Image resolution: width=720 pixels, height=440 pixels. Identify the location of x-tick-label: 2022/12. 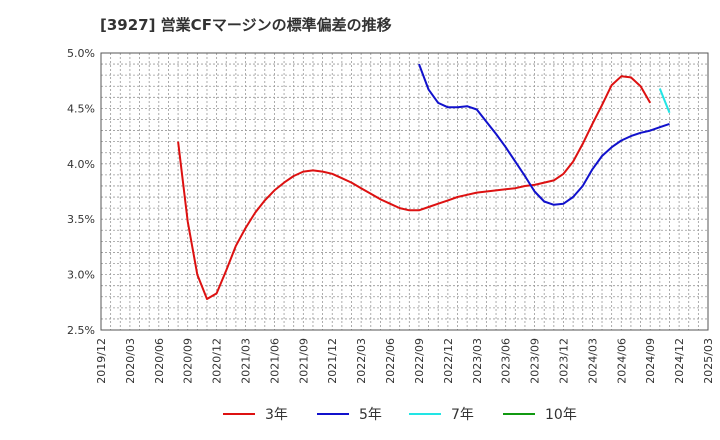
(448, 361).